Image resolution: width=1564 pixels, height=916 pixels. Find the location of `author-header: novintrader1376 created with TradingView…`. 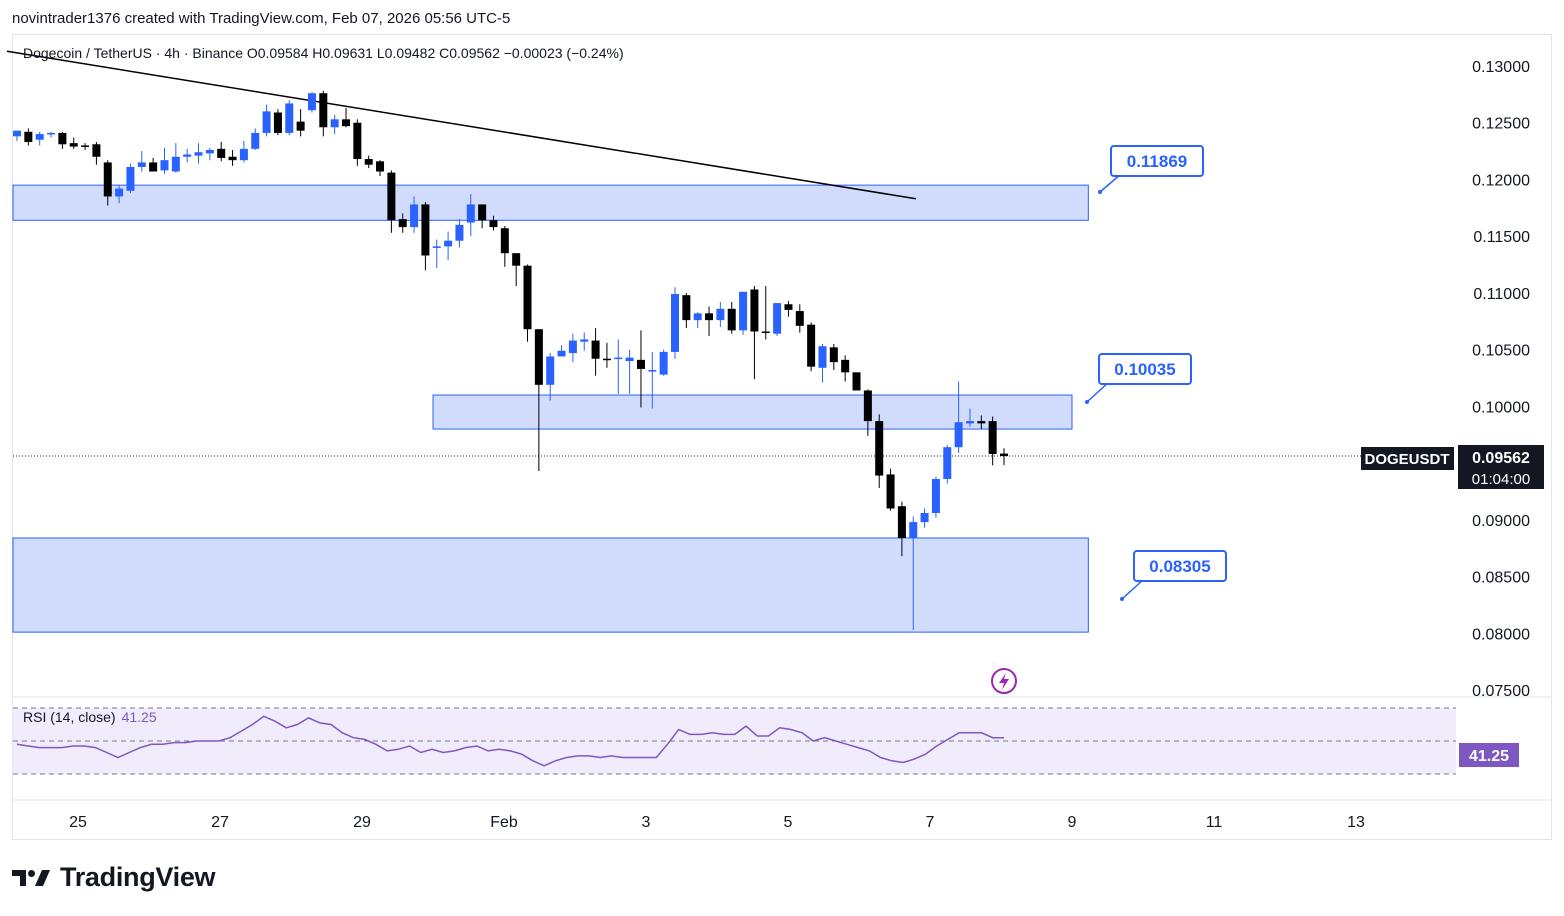

author-header: novintrader1376 created with TradingView… is located at coordinates (261, 18).